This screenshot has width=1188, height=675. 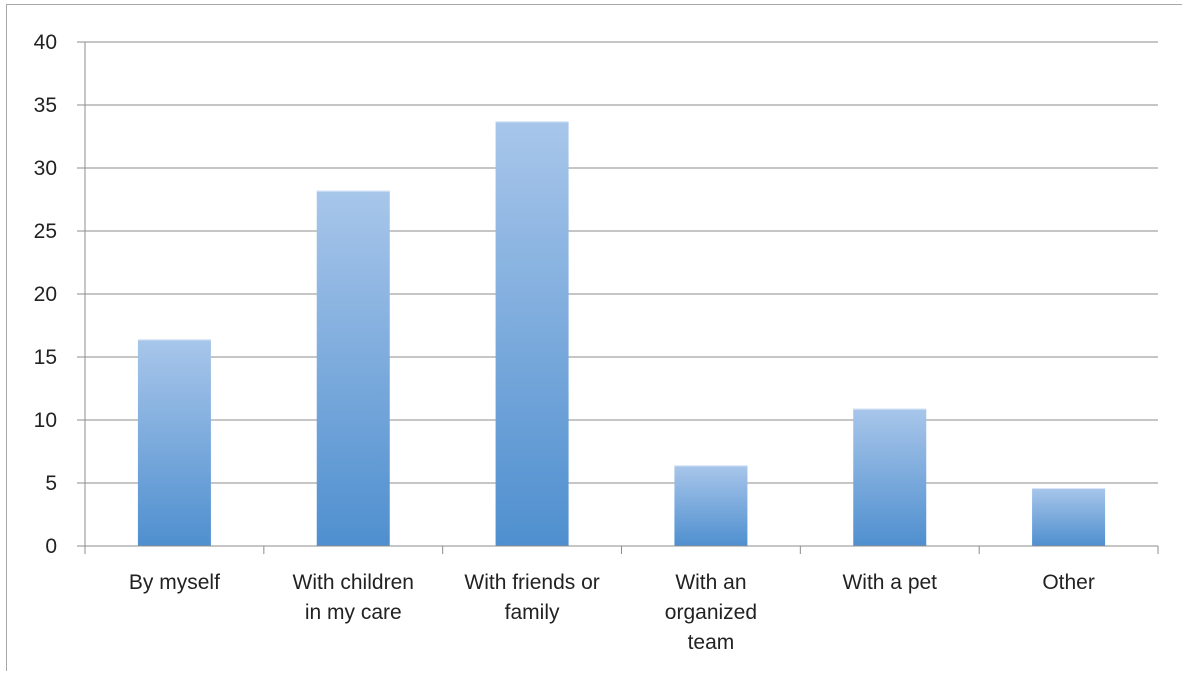 What do you see at coordinates (531, 582) in the screenshot?
I see `x-category-label-line: With friends or` at bounding box center [531, 582].